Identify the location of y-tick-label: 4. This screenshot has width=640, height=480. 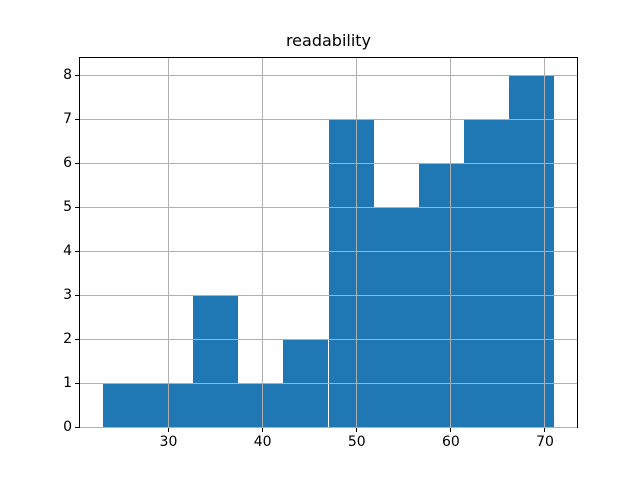
(67, 250).